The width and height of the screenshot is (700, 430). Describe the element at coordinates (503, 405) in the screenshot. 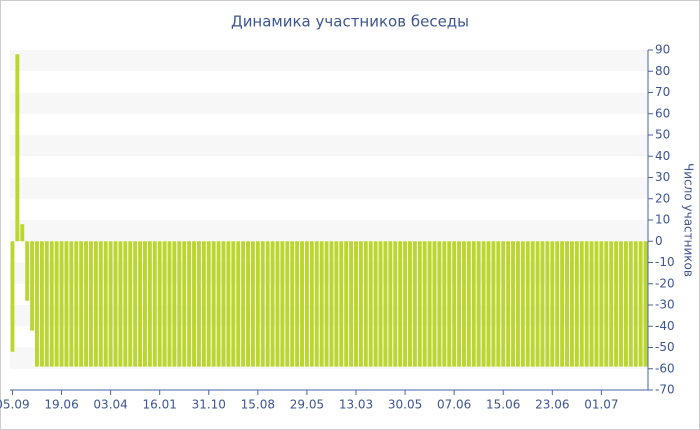

I see `x-tick-label: 15.06` at that location.